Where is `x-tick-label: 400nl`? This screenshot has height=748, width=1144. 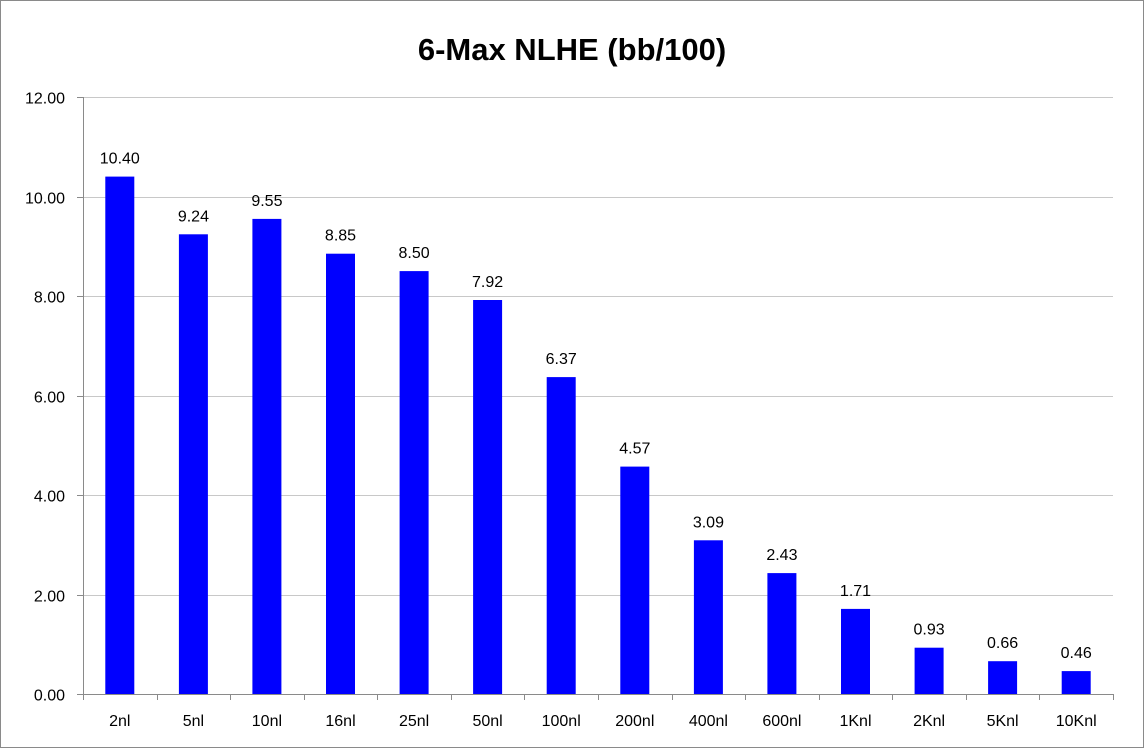 x-tick-label: 400nl is located at coordinates (708, 721).